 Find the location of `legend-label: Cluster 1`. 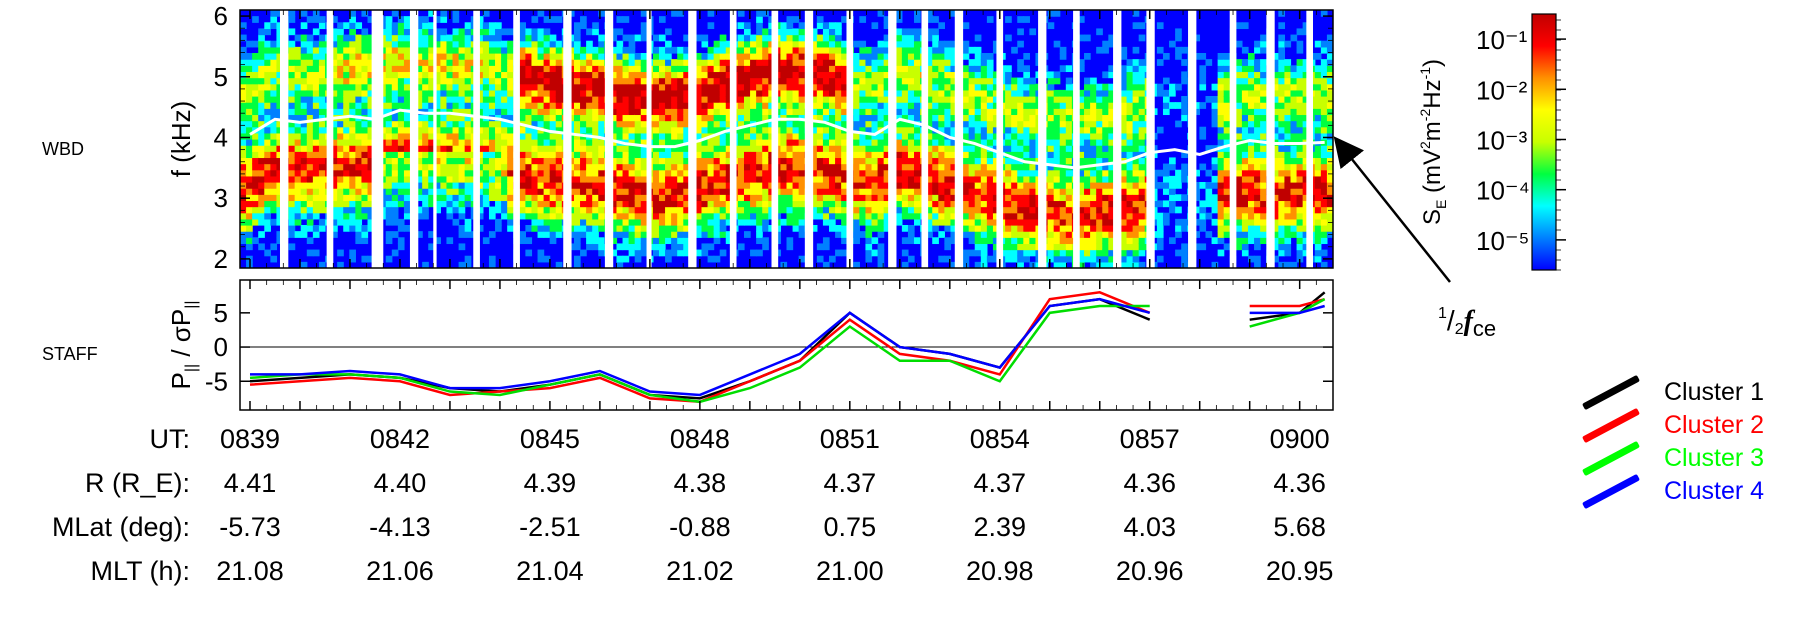

legend-label: Cluster 1 is located at coordinates (1714, 392).